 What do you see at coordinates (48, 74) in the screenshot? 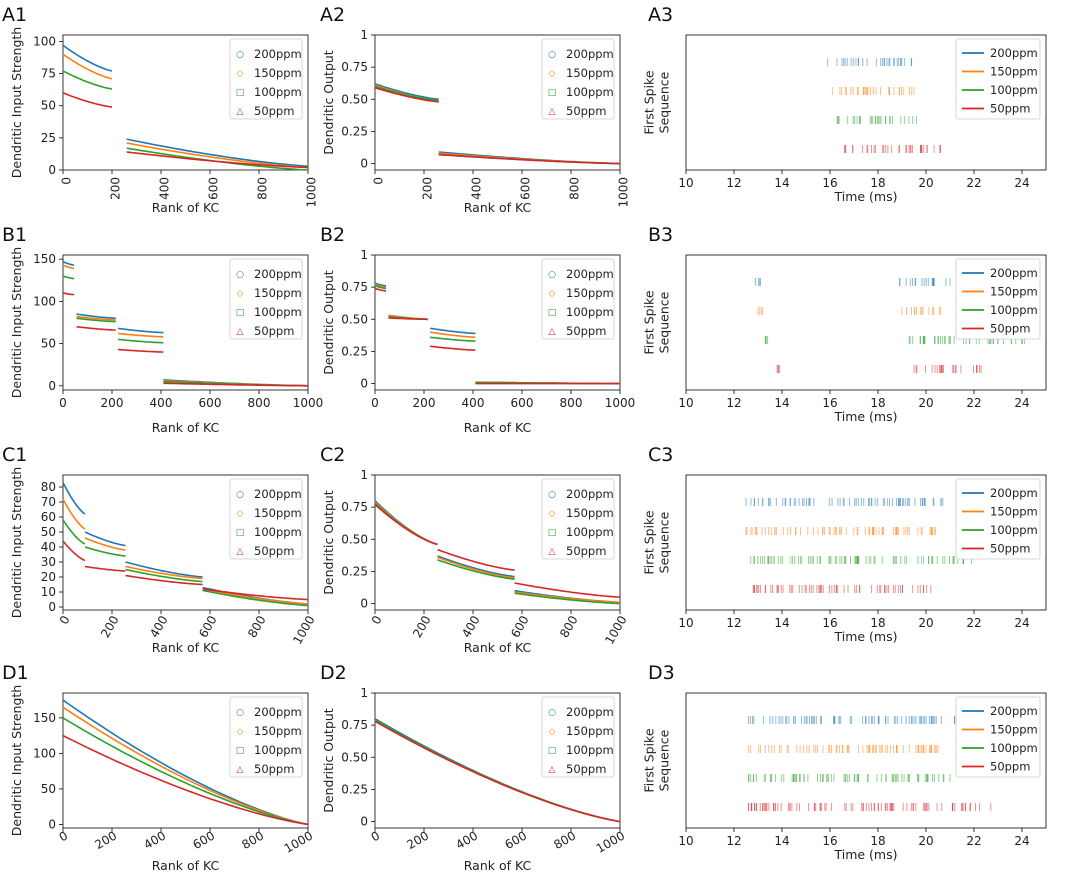
I see `y-tick-label: 75` at bounding box center [48, 74].